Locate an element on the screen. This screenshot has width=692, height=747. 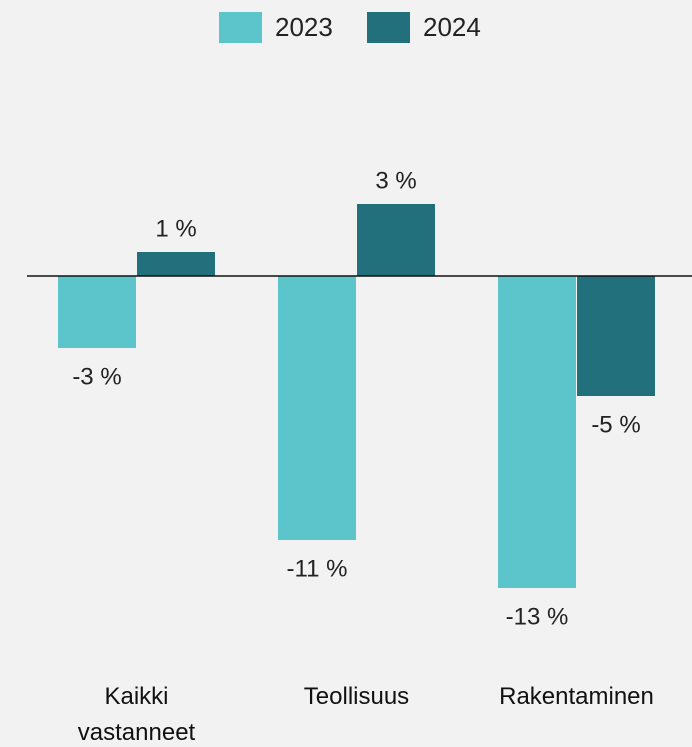
x-tick-label: Rakentaminen is located at coordinates (576, 696).